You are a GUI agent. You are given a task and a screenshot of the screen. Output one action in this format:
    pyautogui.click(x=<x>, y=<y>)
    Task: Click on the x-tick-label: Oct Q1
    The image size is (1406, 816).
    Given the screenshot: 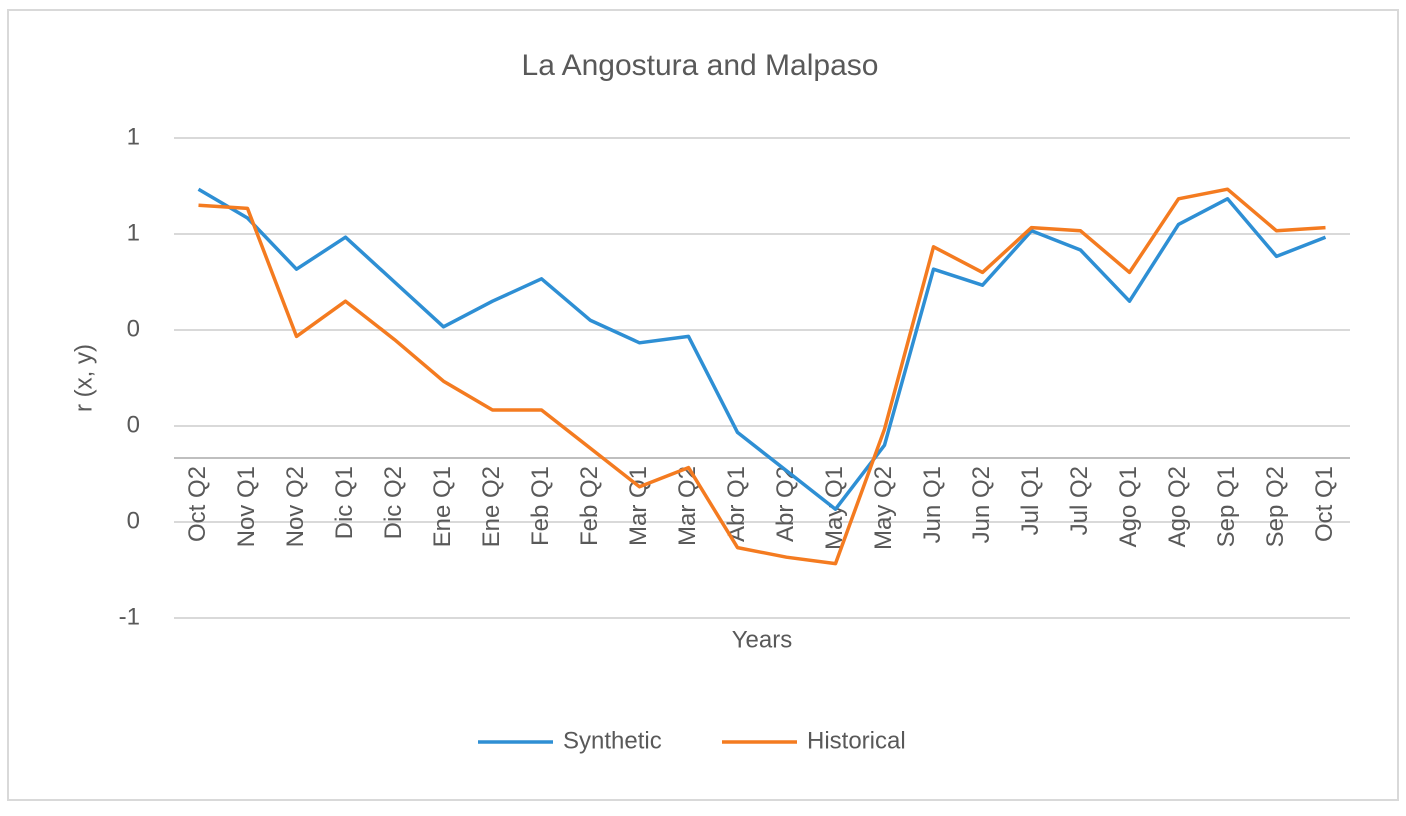 What is the action you would take?
    pyautogui.click(x=1324, y=504)
    